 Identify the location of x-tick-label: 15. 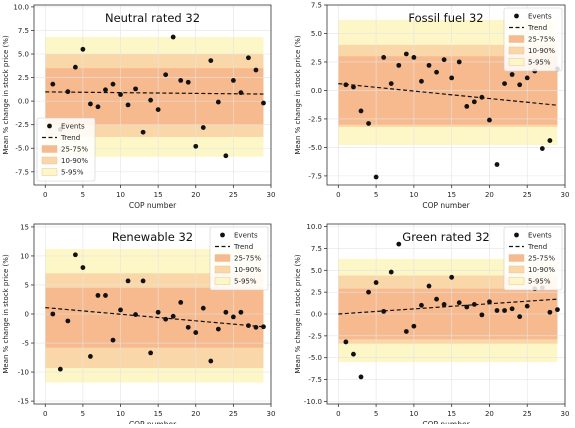
(158, 195).